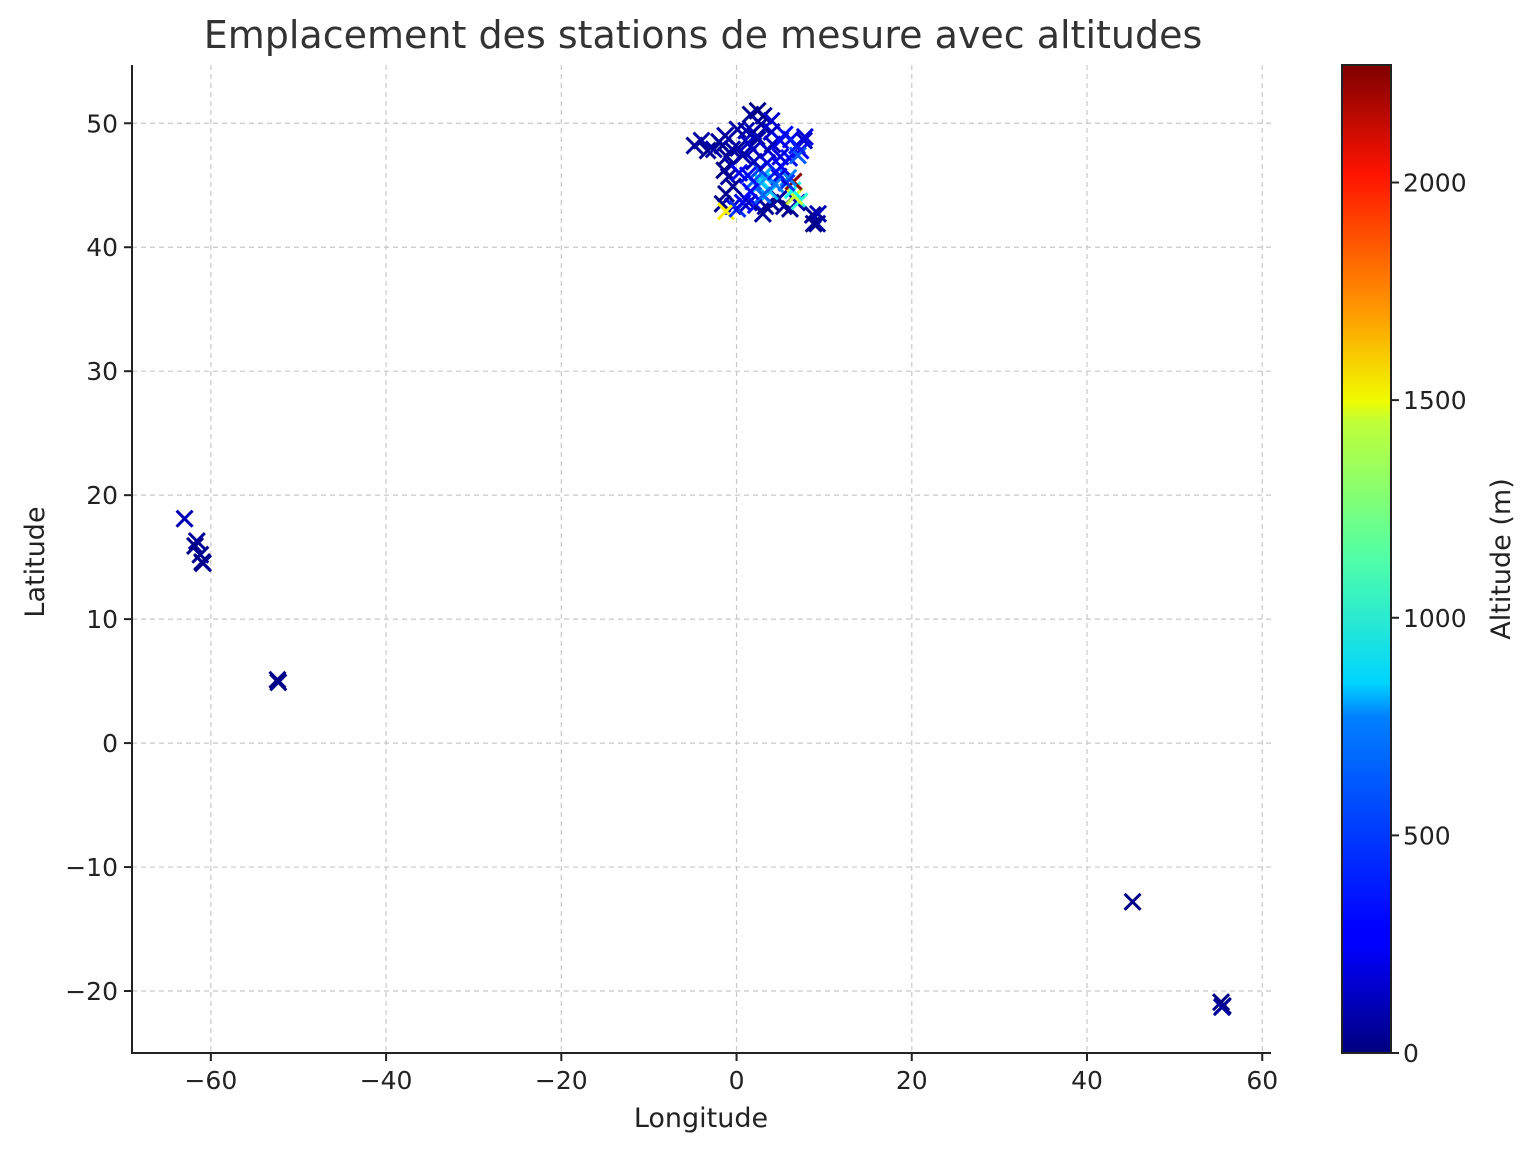 This screenshot has width=1536, height=1152. I want to click on x-tick-label: −40, so click(386, 1080).